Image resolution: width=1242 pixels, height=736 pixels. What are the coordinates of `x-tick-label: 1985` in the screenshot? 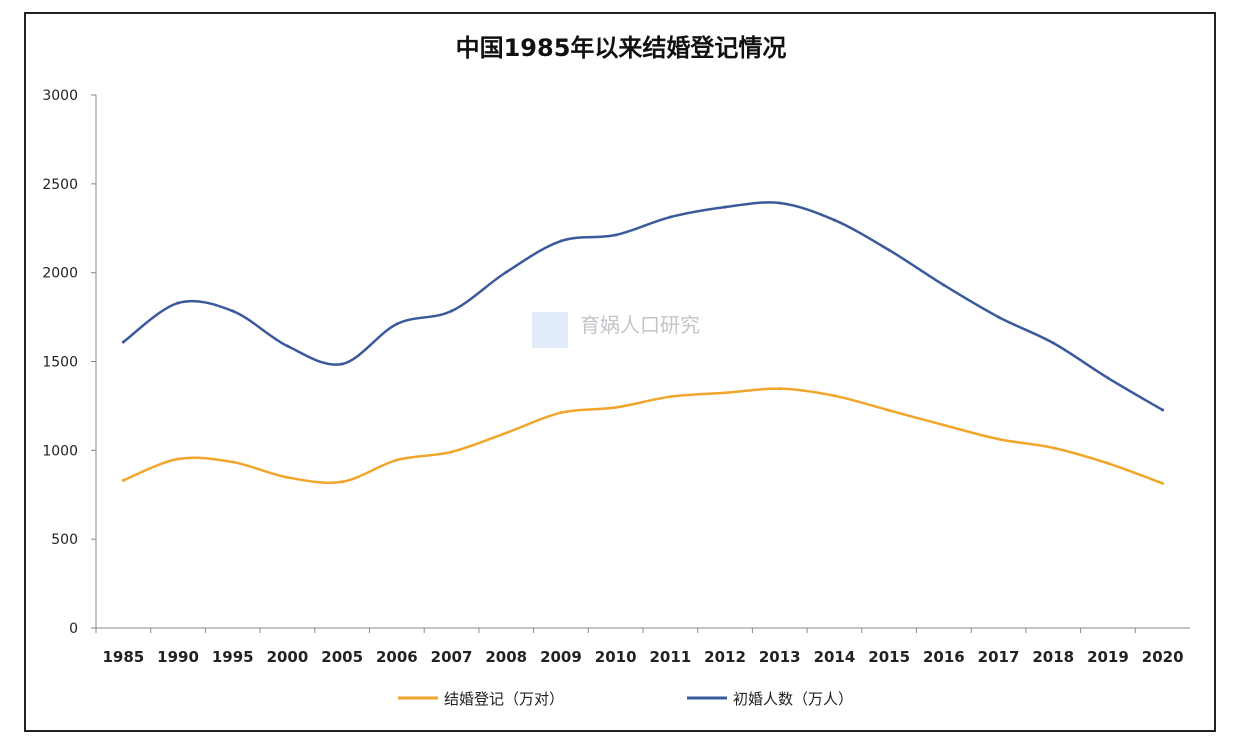 It's located at (123, 657).